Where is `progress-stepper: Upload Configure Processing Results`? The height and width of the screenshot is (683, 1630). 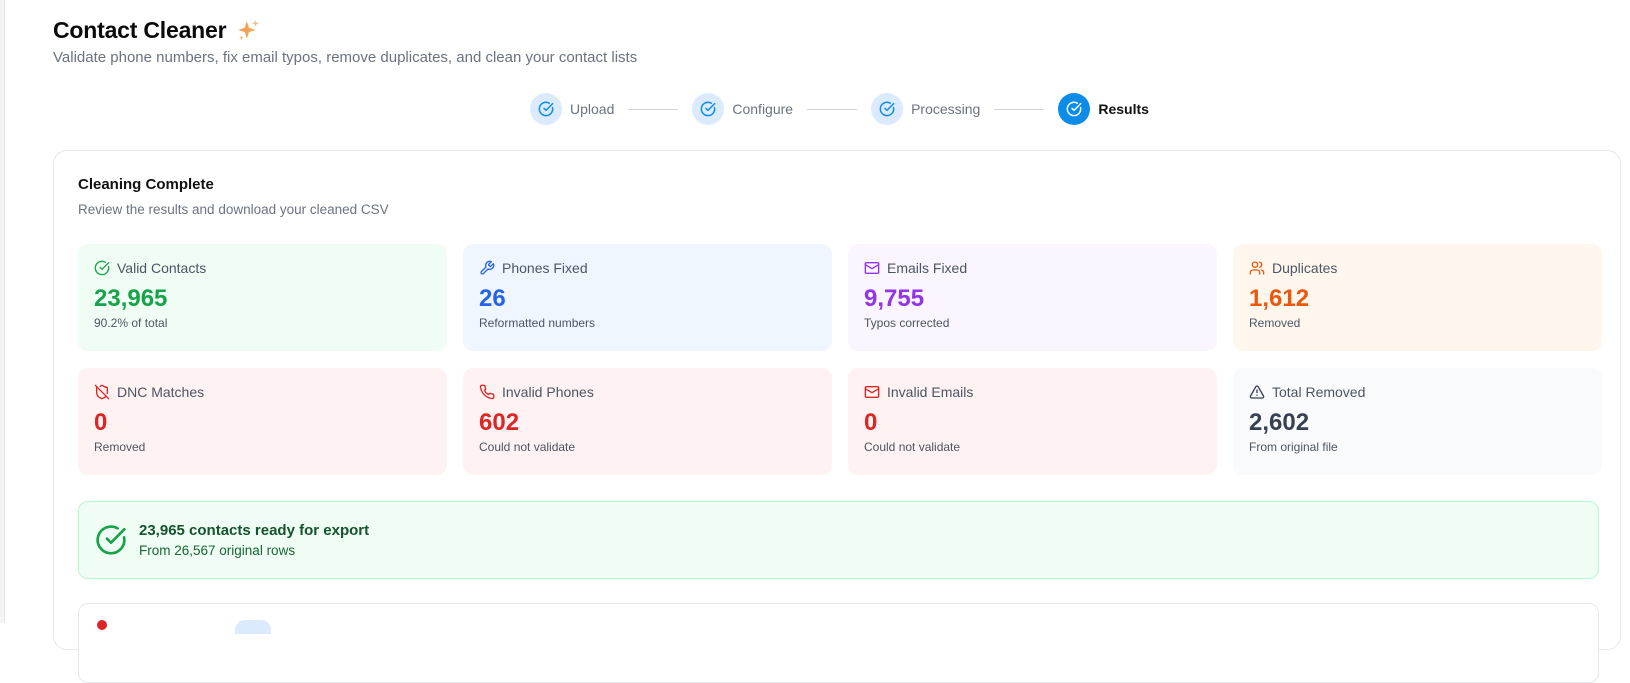
progress-stepper: Upload Configure Processing Results is located at coordinates (839, 109).